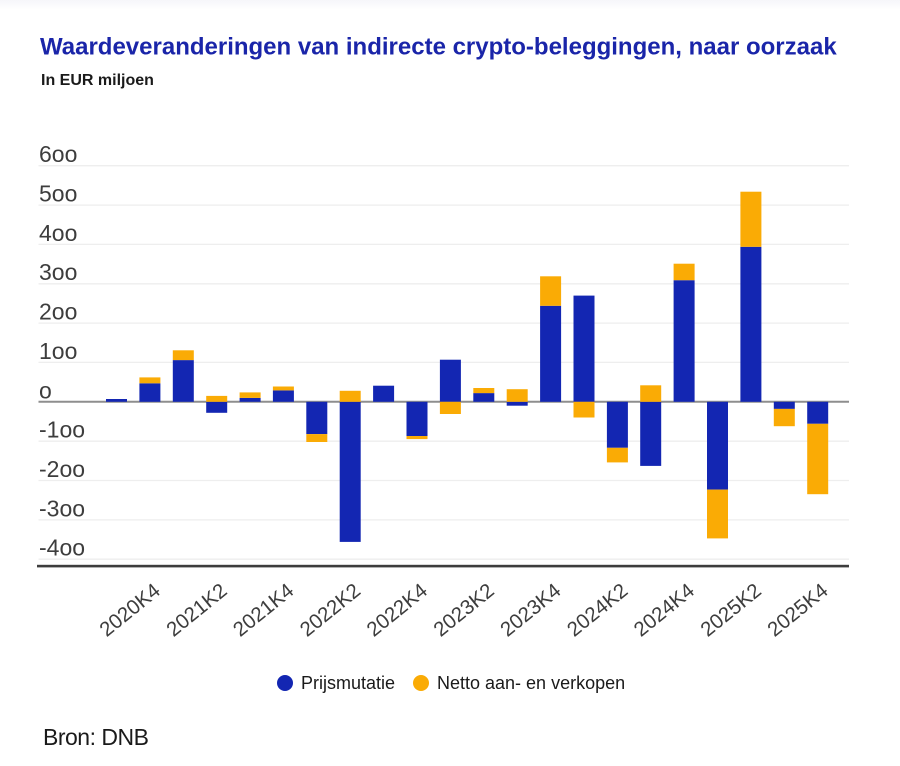 This screenshot has width=900, height=766. Describe the element at coordinates (62, 548) in the screenshot. I see `svg-text: -4oo` at that location.